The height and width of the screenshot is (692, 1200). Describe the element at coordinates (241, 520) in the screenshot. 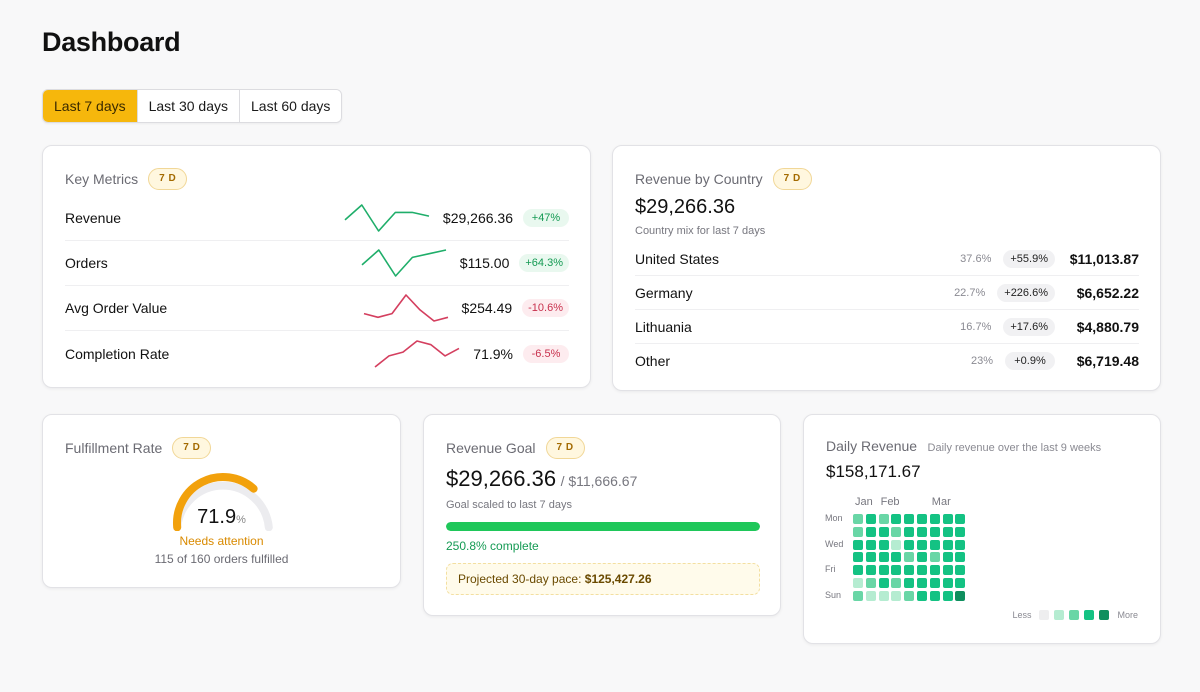

I see `fulfillment-unit: %` at that location.